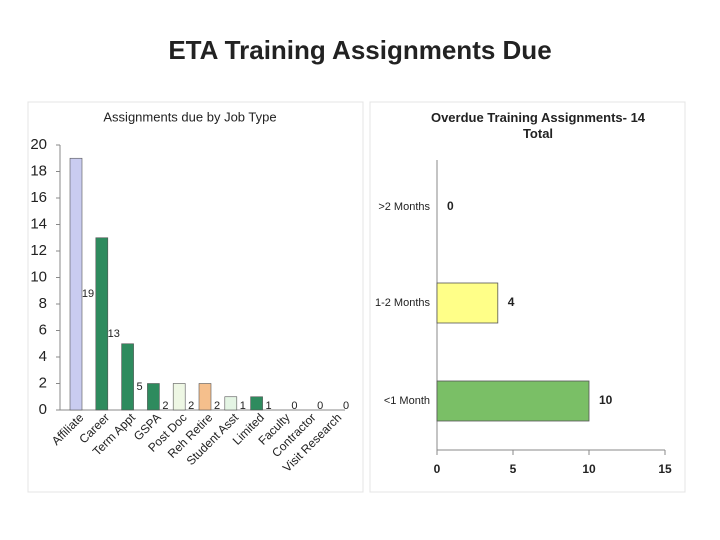 Image resolution: width=720 pixels, height=540 pixels. What do you see at coordinates (38, 144) in the screenshot?
I see `y-tick-label: 20` at bounding box center [38, 144].